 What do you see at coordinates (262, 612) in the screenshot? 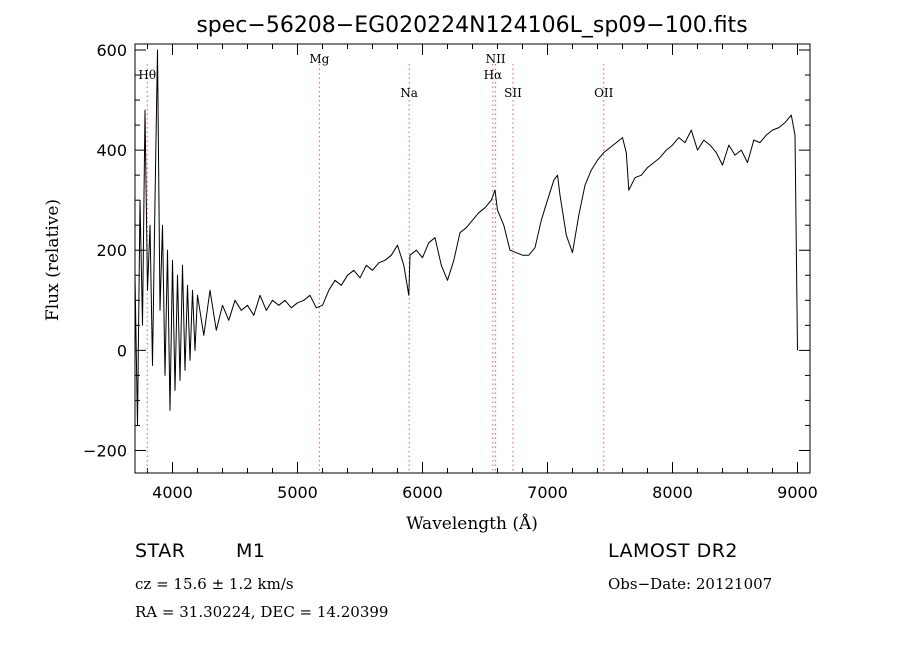
I see `coordinates: RA = 31.30224, DEC = 14.20399` at bounding box center [262, 612].